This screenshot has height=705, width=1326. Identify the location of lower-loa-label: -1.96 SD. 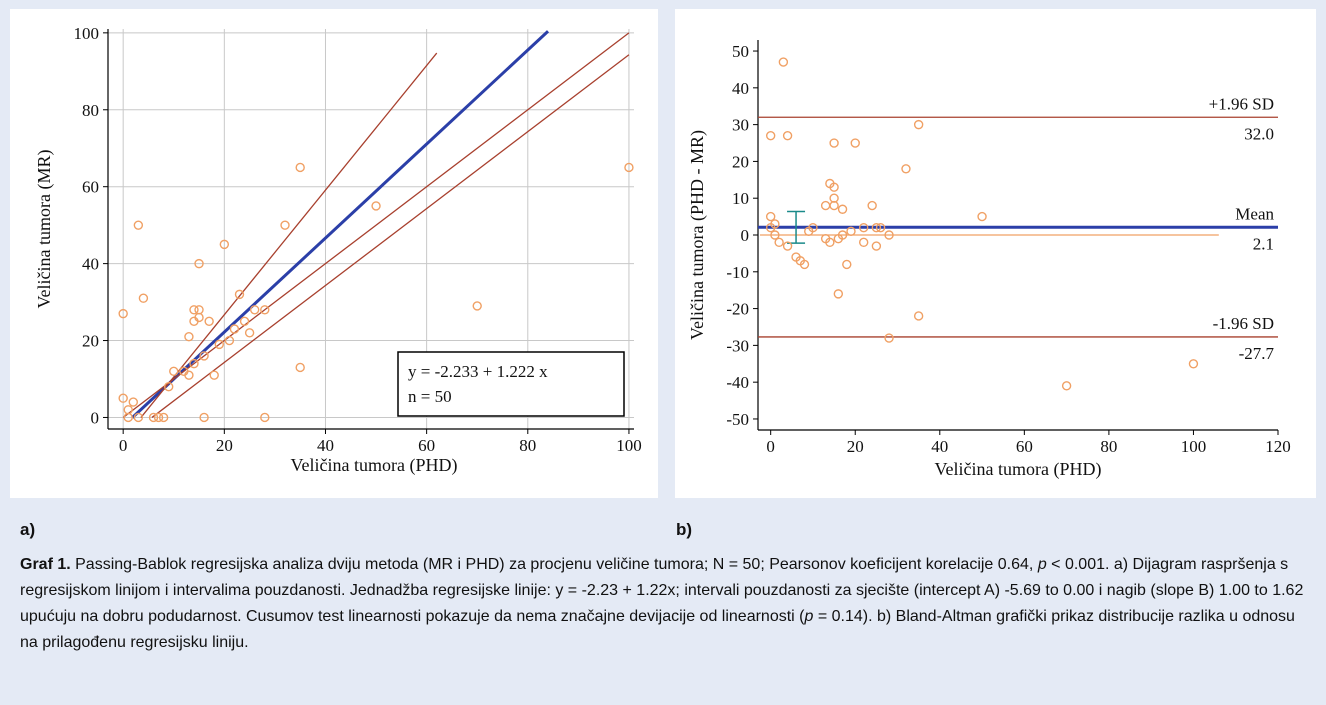
(1243, 323).